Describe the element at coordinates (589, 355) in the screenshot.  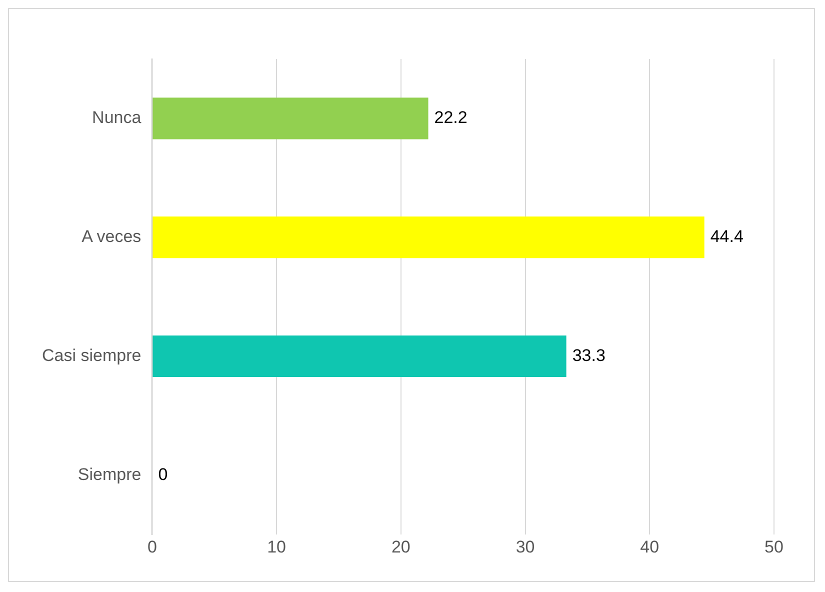
I see `data-label: 33.3` at that location.